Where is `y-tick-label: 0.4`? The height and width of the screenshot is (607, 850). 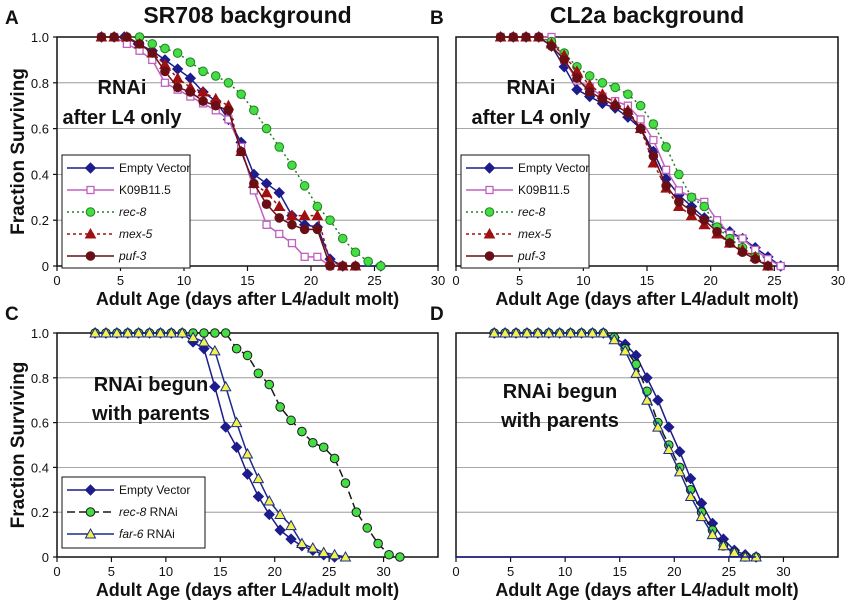
y-tick-label: 0.4 is located at coordinates (40, 467).